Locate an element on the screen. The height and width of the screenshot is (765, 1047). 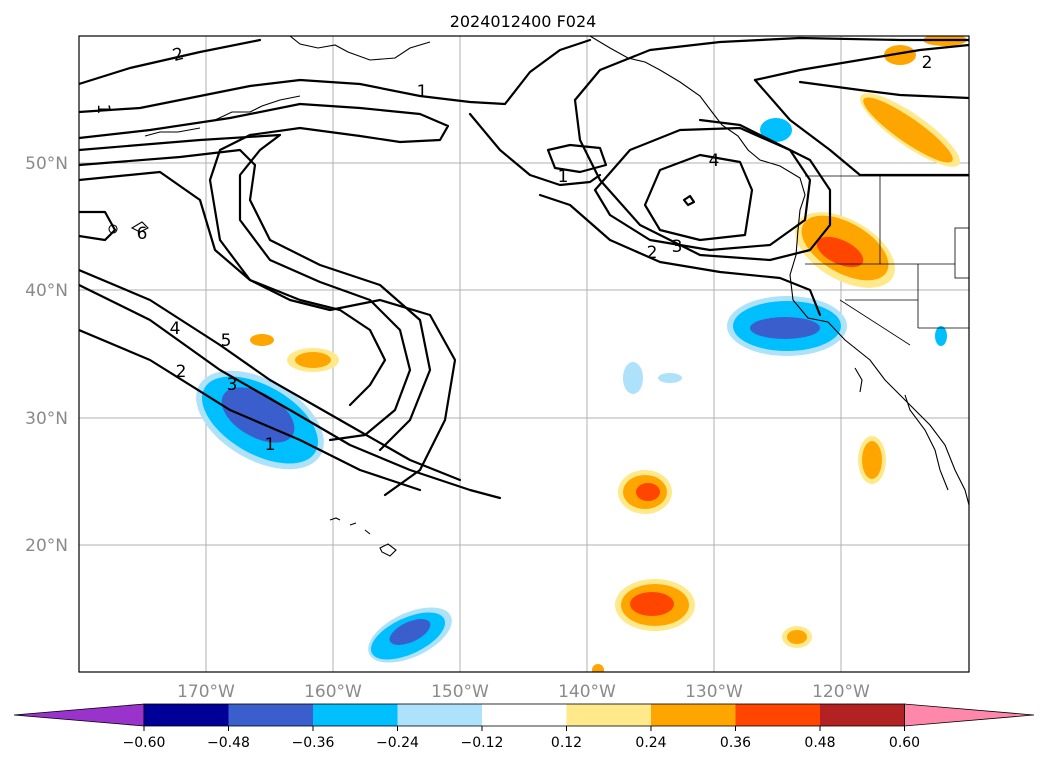
colorbar-tick-label: 0.24 is located at coordinates (650, 743).